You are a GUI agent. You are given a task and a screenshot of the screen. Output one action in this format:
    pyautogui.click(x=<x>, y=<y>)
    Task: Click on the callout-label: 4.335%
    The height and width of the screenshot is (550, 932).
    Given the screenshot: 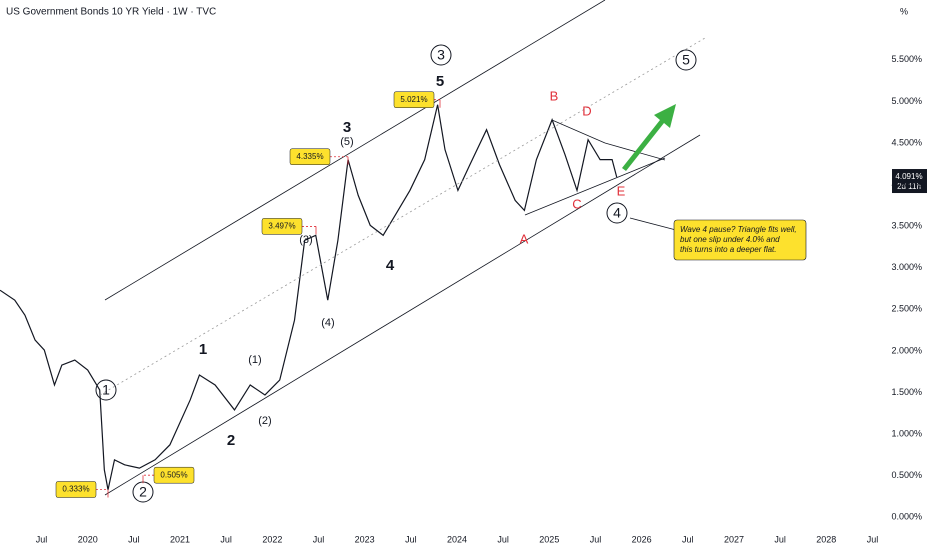 What is the action you would take?
    pyautogui.click(x=309, y=156)
    